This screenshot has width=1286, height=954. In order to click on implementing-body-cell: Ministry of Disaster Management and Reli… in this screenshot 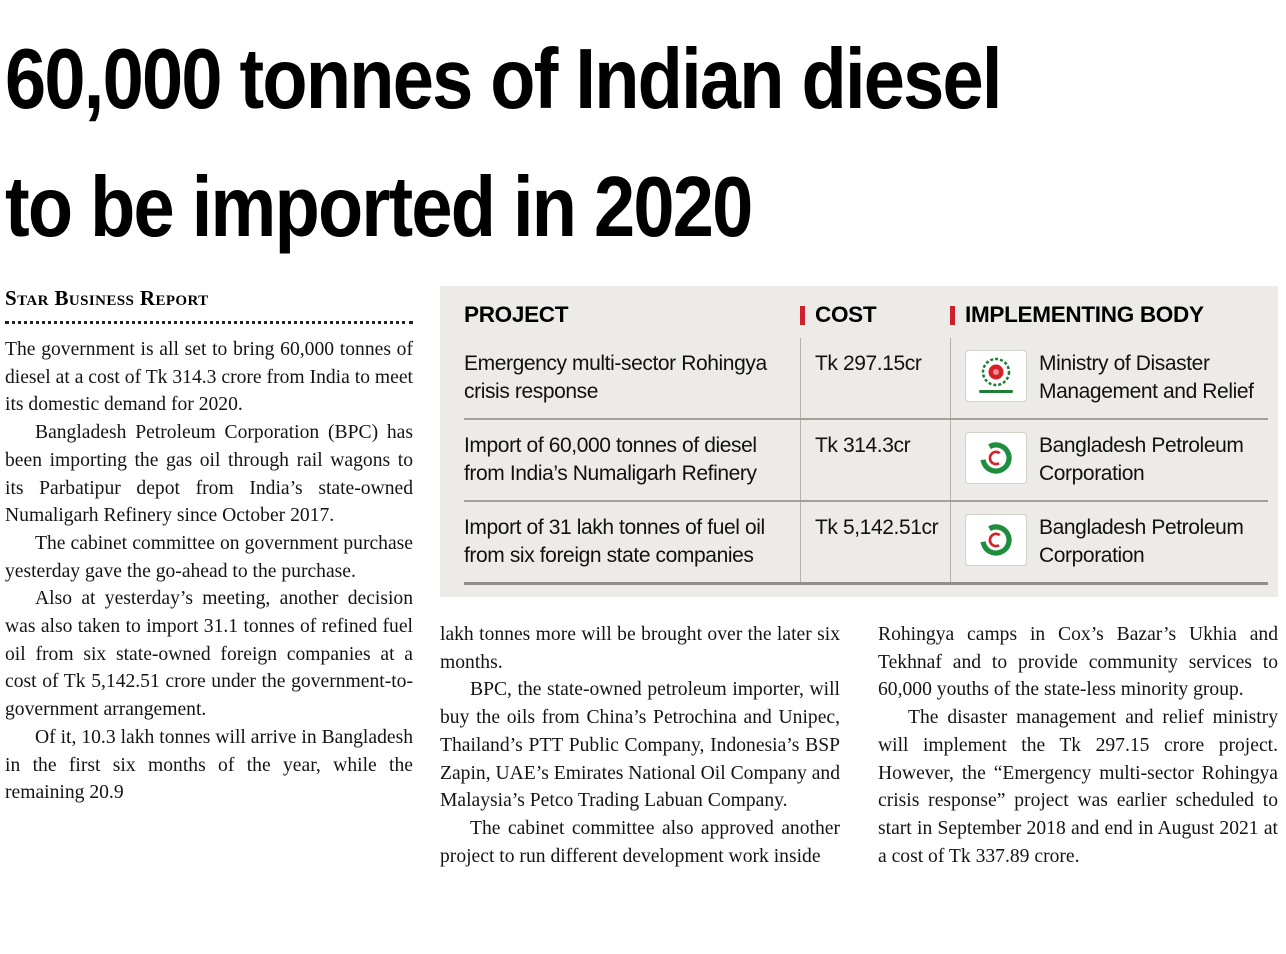, I will do `click(1109, 378)`.